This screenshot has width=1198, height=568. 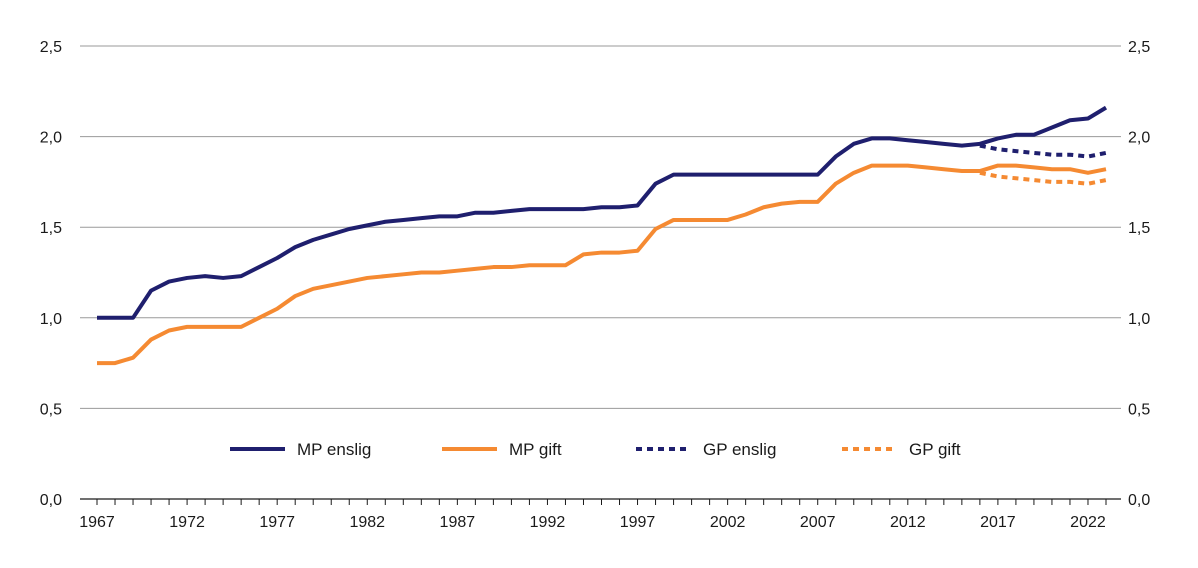 I want to click on x-tick-label: 1997, so click(x=638, y=522).